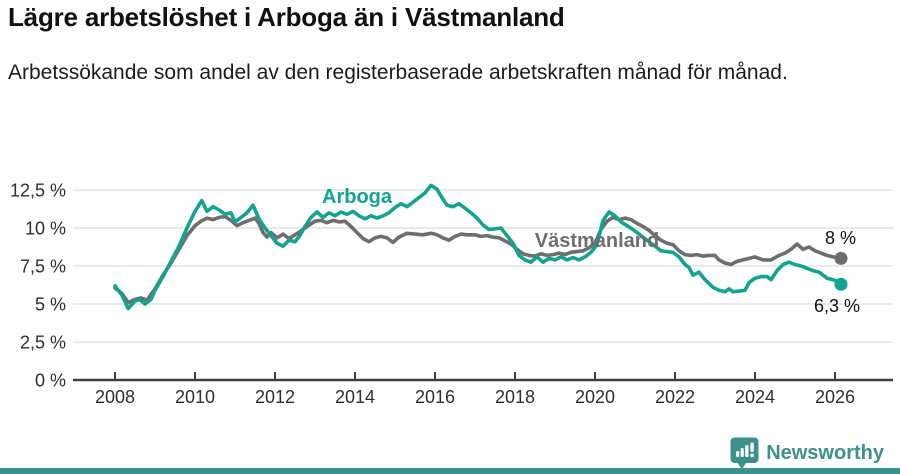  Describe the element at coordinates (435, 397) in the screenshot. I see `x-tick-label: 2016` at that location.